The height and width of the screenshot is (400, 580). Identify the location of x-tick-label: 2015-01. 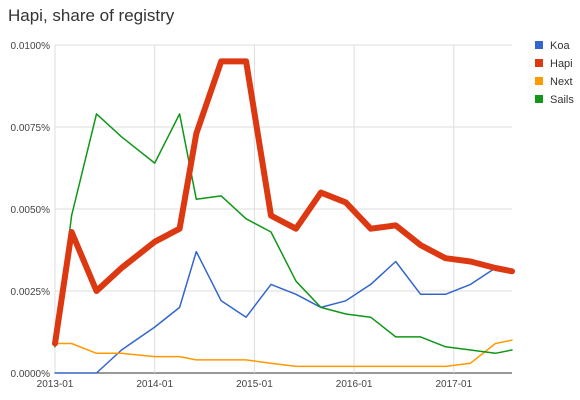
(254, 384).